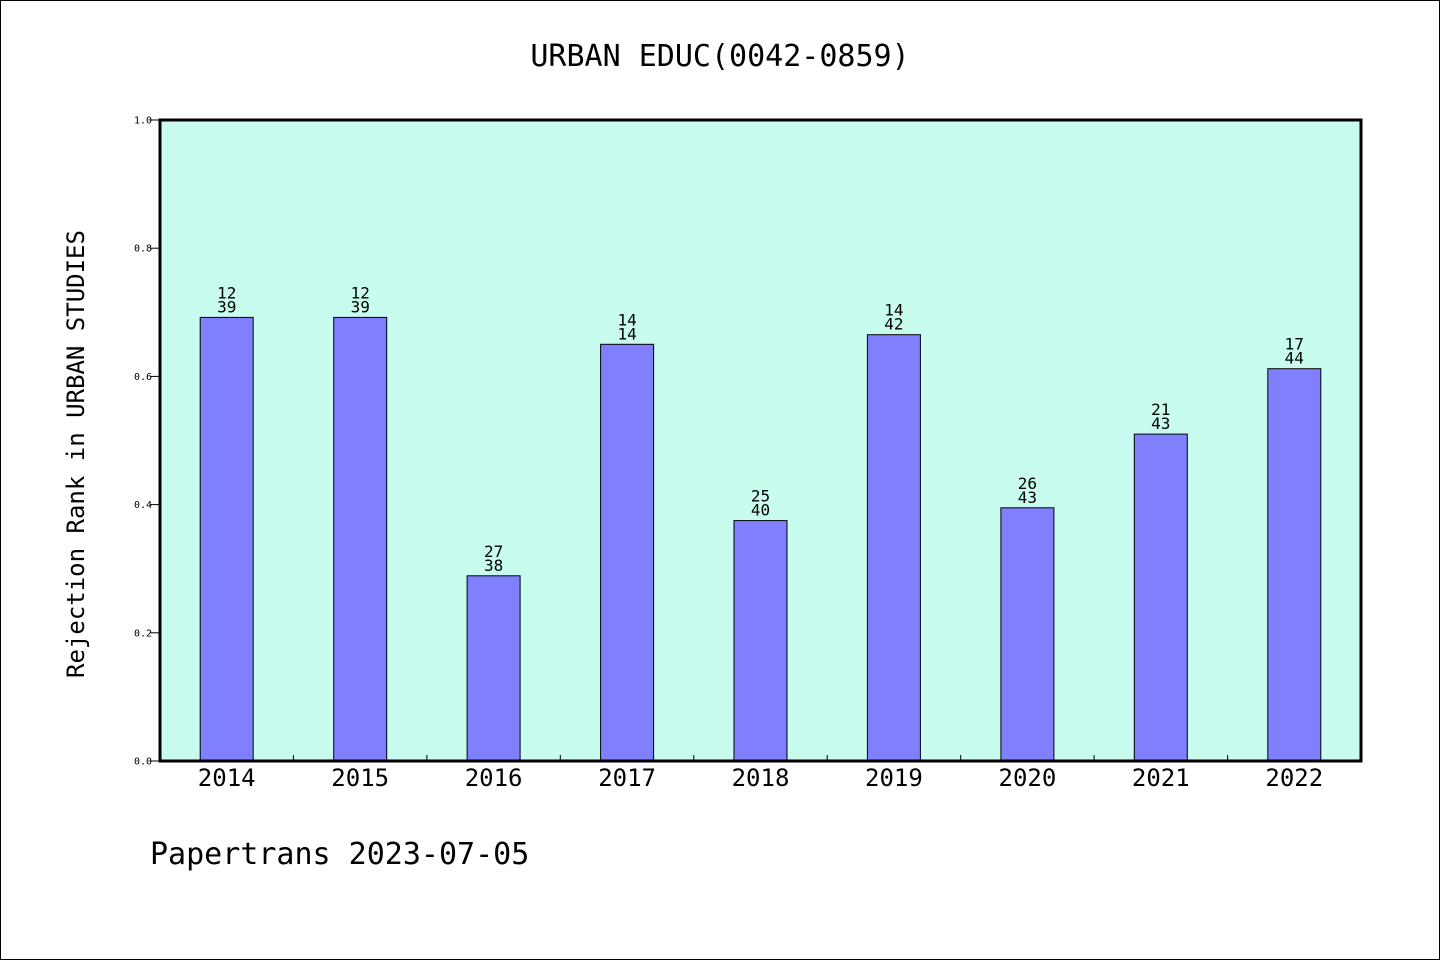 This screenshot has width=1440, height=960. What do you see at coordinates (493, 551) in the screenshot?
I see `bar-label-top-2016: 27` at bounding box center [493, 551].